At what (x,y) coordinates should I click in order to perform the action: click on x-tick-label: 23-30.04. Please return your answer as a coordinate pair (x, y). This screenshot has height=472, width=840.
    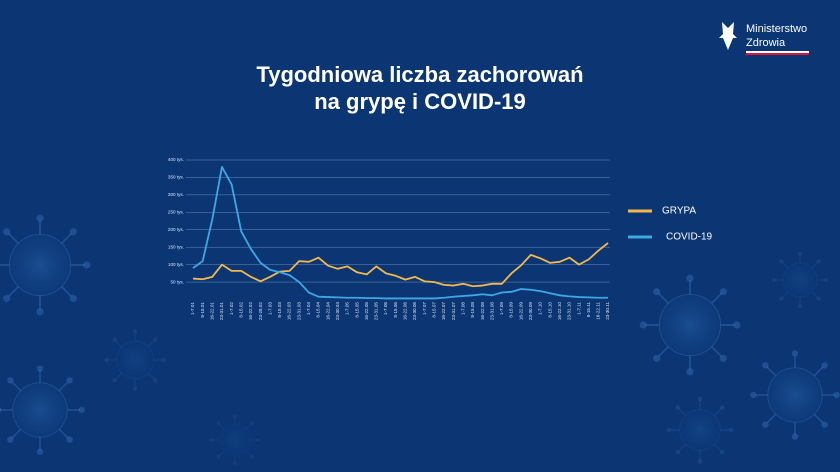
    Looking at the image, I should click on (337, 311).